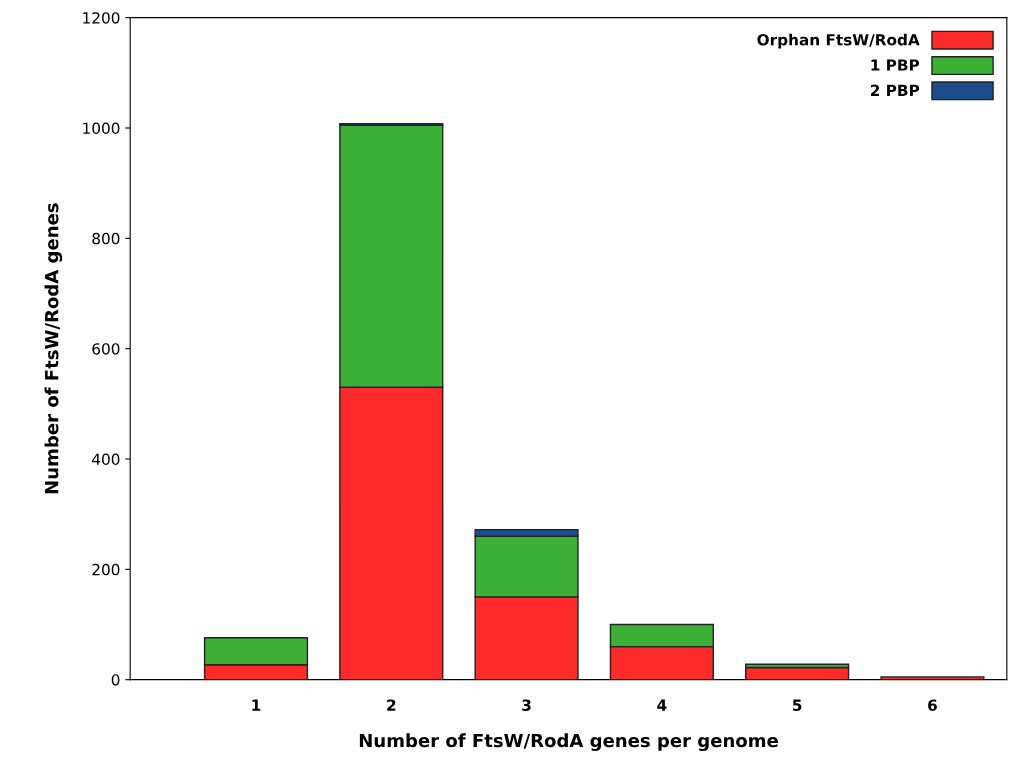  I want to click on y-axis-title: Number of FtsW/RodA genes, so click(53, 348).